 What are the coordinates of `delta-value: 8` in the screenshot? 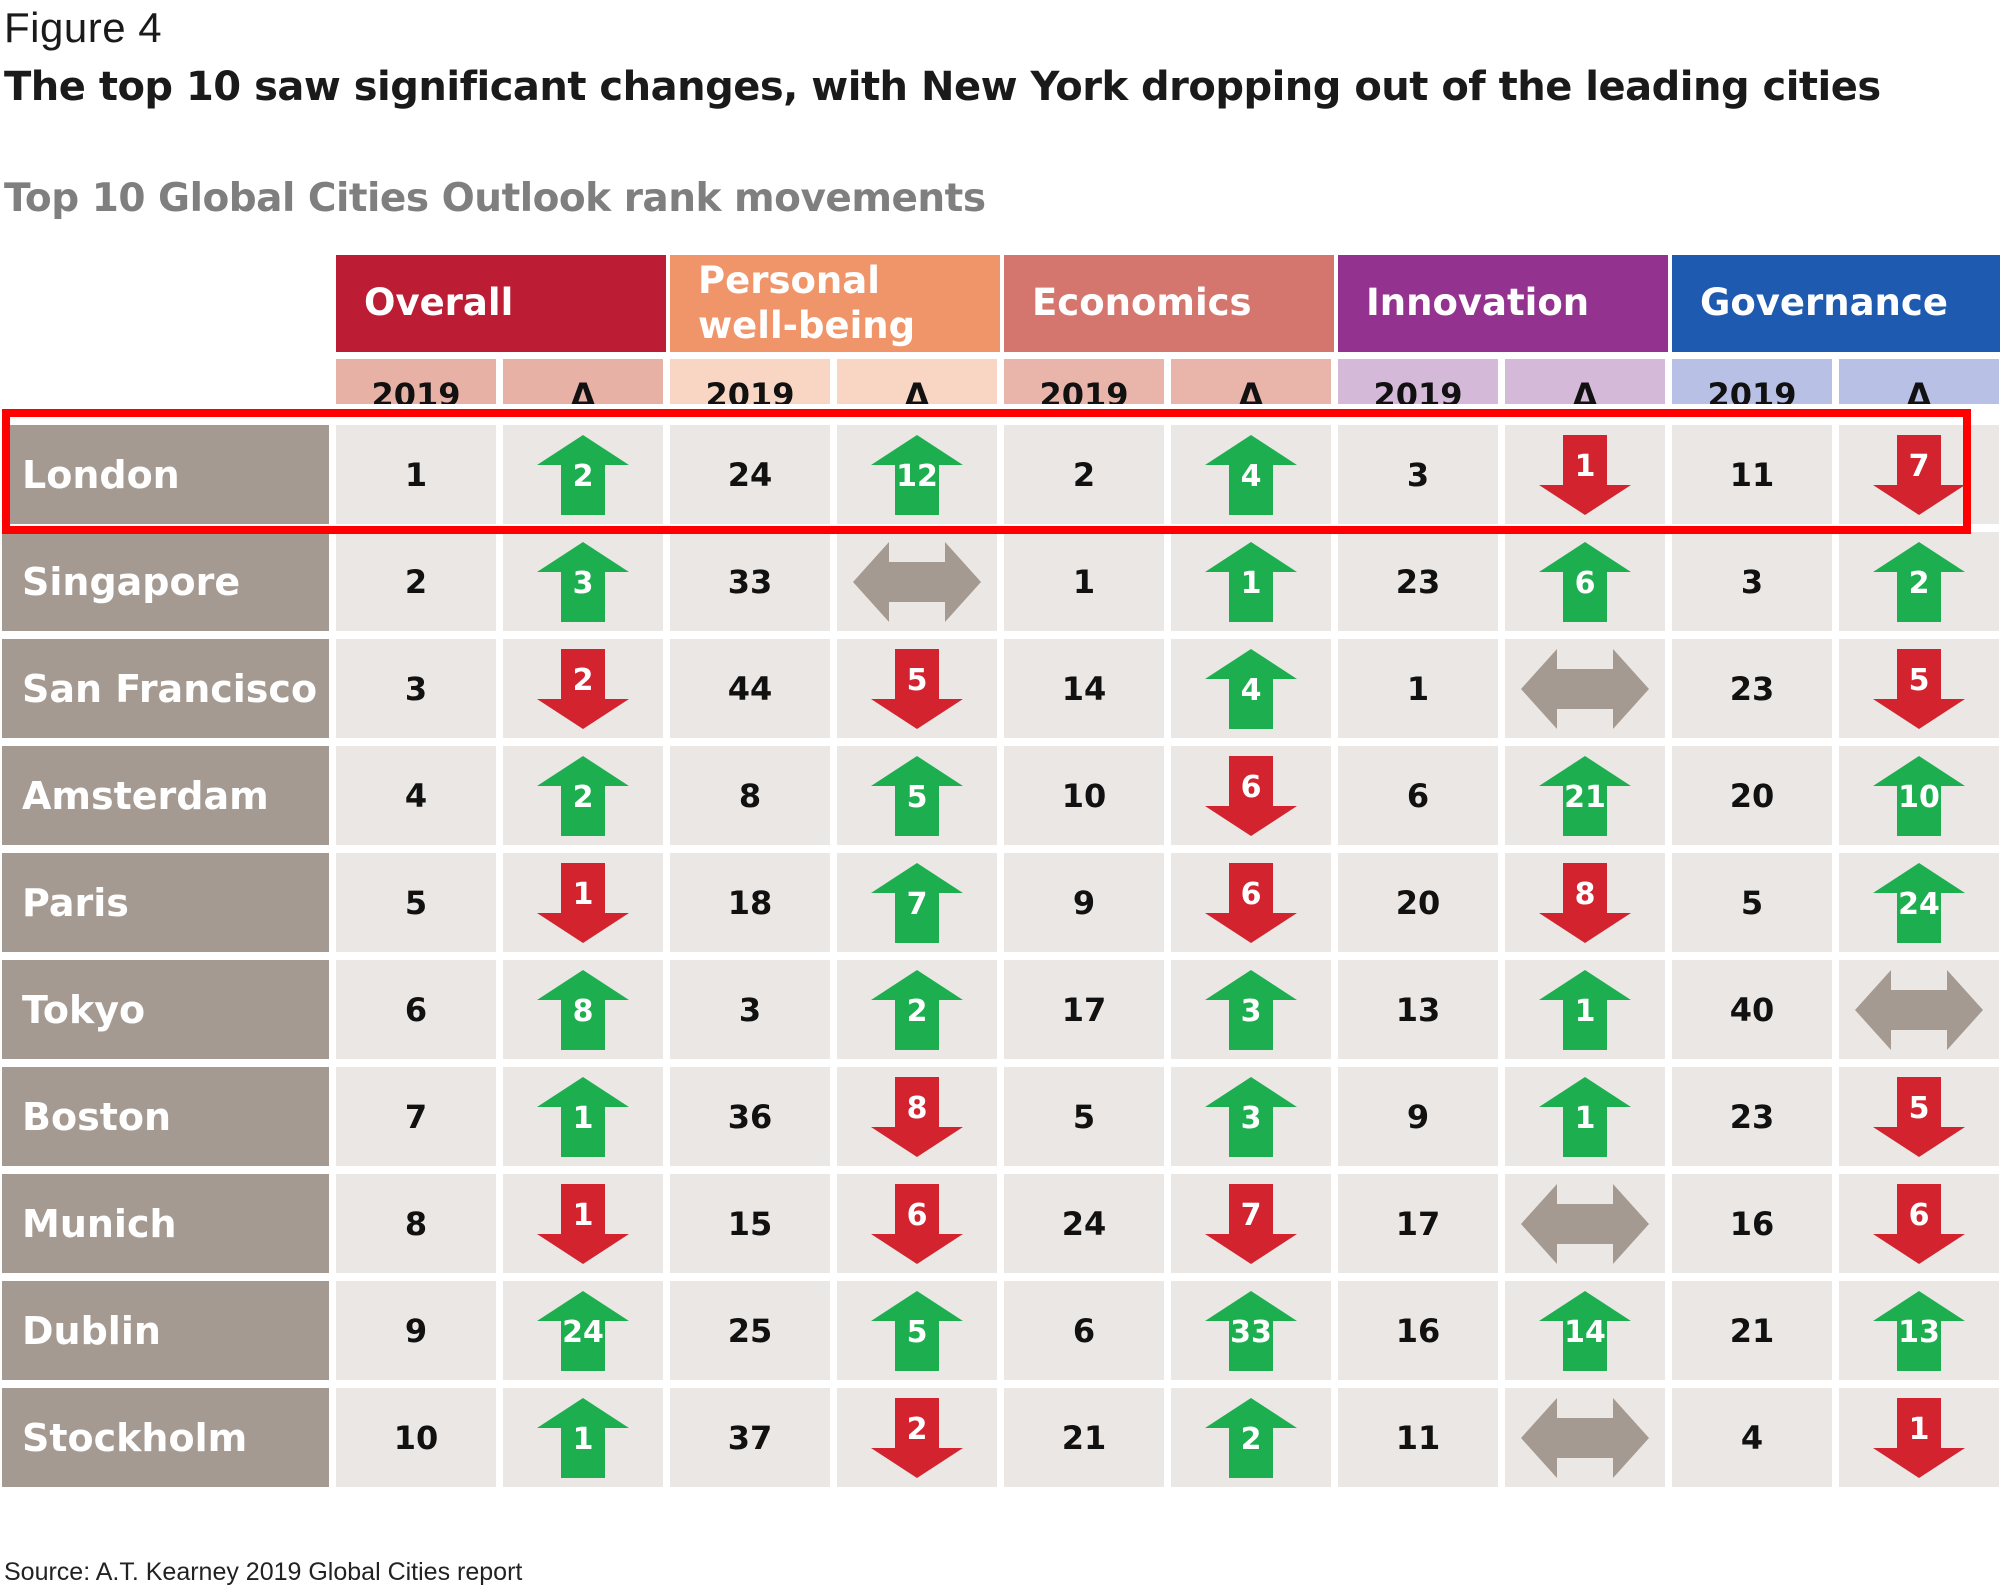 It's located at (1585, 894).